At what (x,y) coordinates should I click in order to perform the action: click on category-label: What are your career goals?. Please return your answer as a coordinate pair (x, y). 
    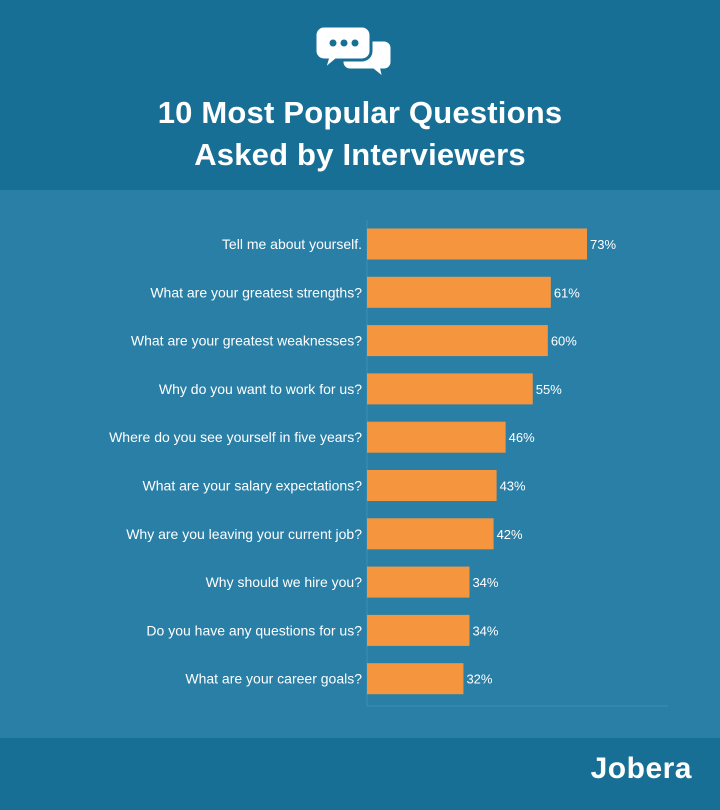
    Looking at the image, I should click on (273, 679).